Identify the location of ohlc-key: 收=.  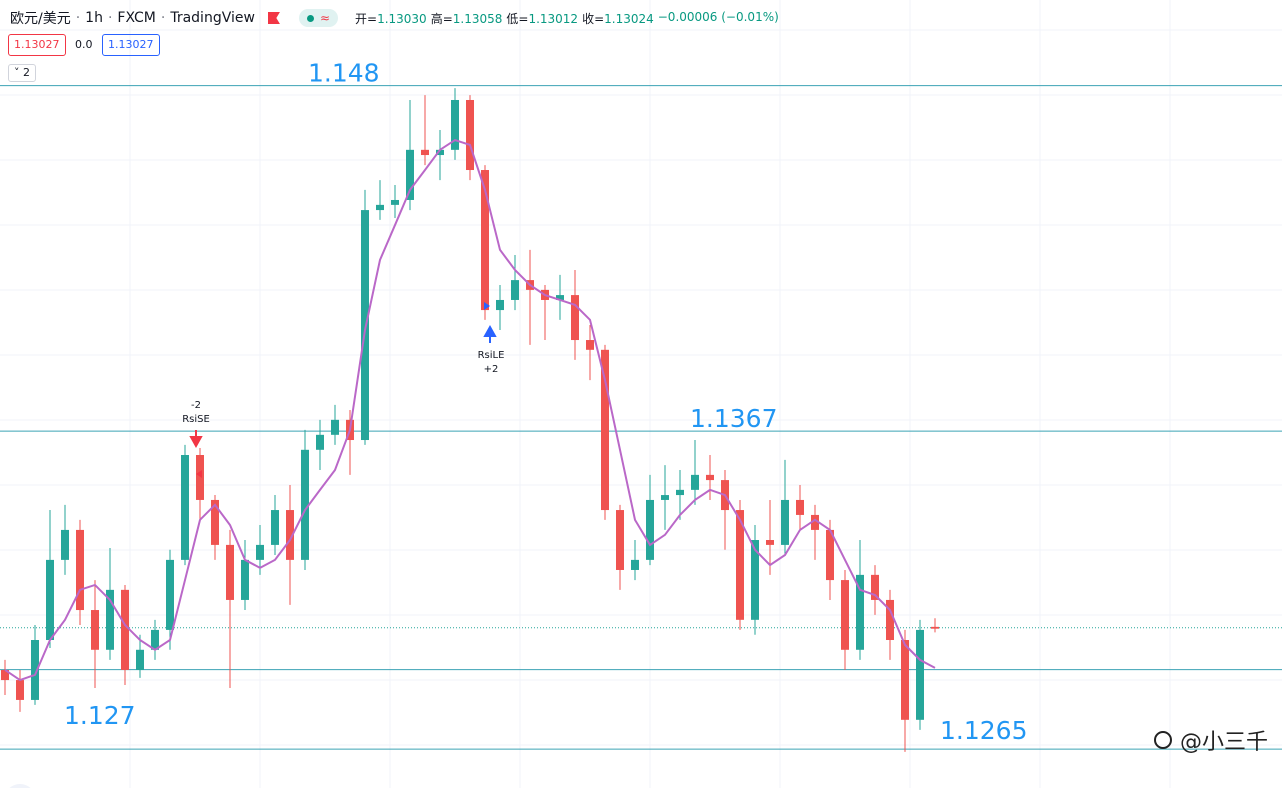
(593, 18).